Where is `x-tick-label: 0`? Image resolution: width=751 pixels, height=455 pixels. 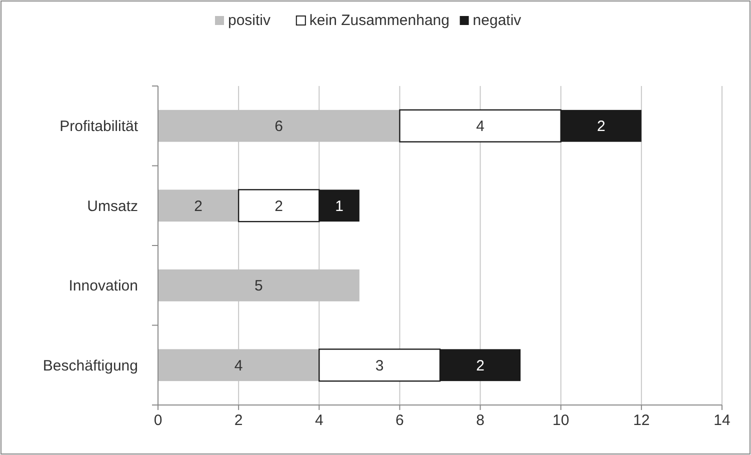 x-tick-label: 0 is located at coordinates (158, 420).